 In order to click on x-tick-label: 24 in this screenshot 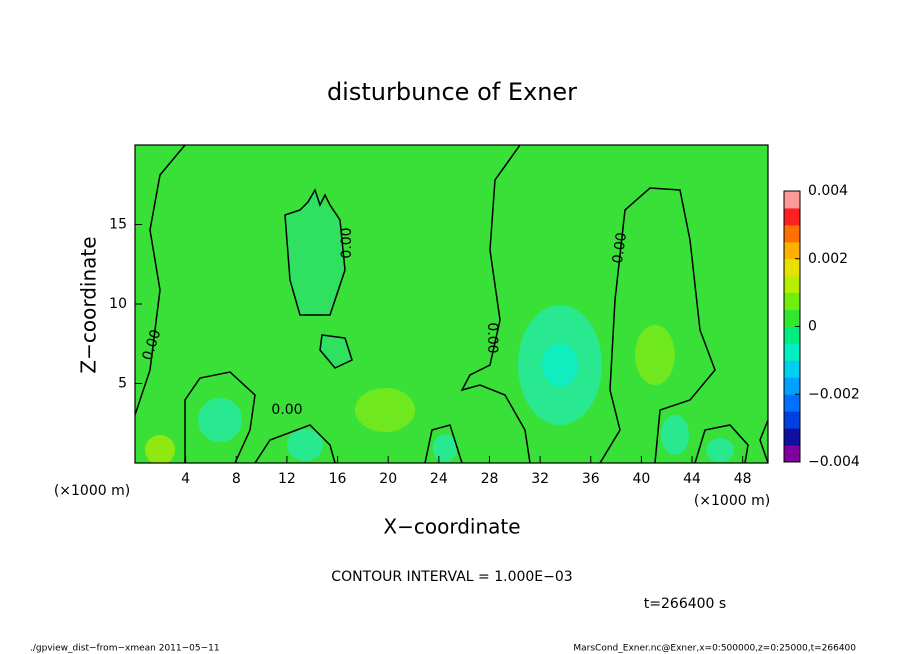, I will do `click(439, 479)`.